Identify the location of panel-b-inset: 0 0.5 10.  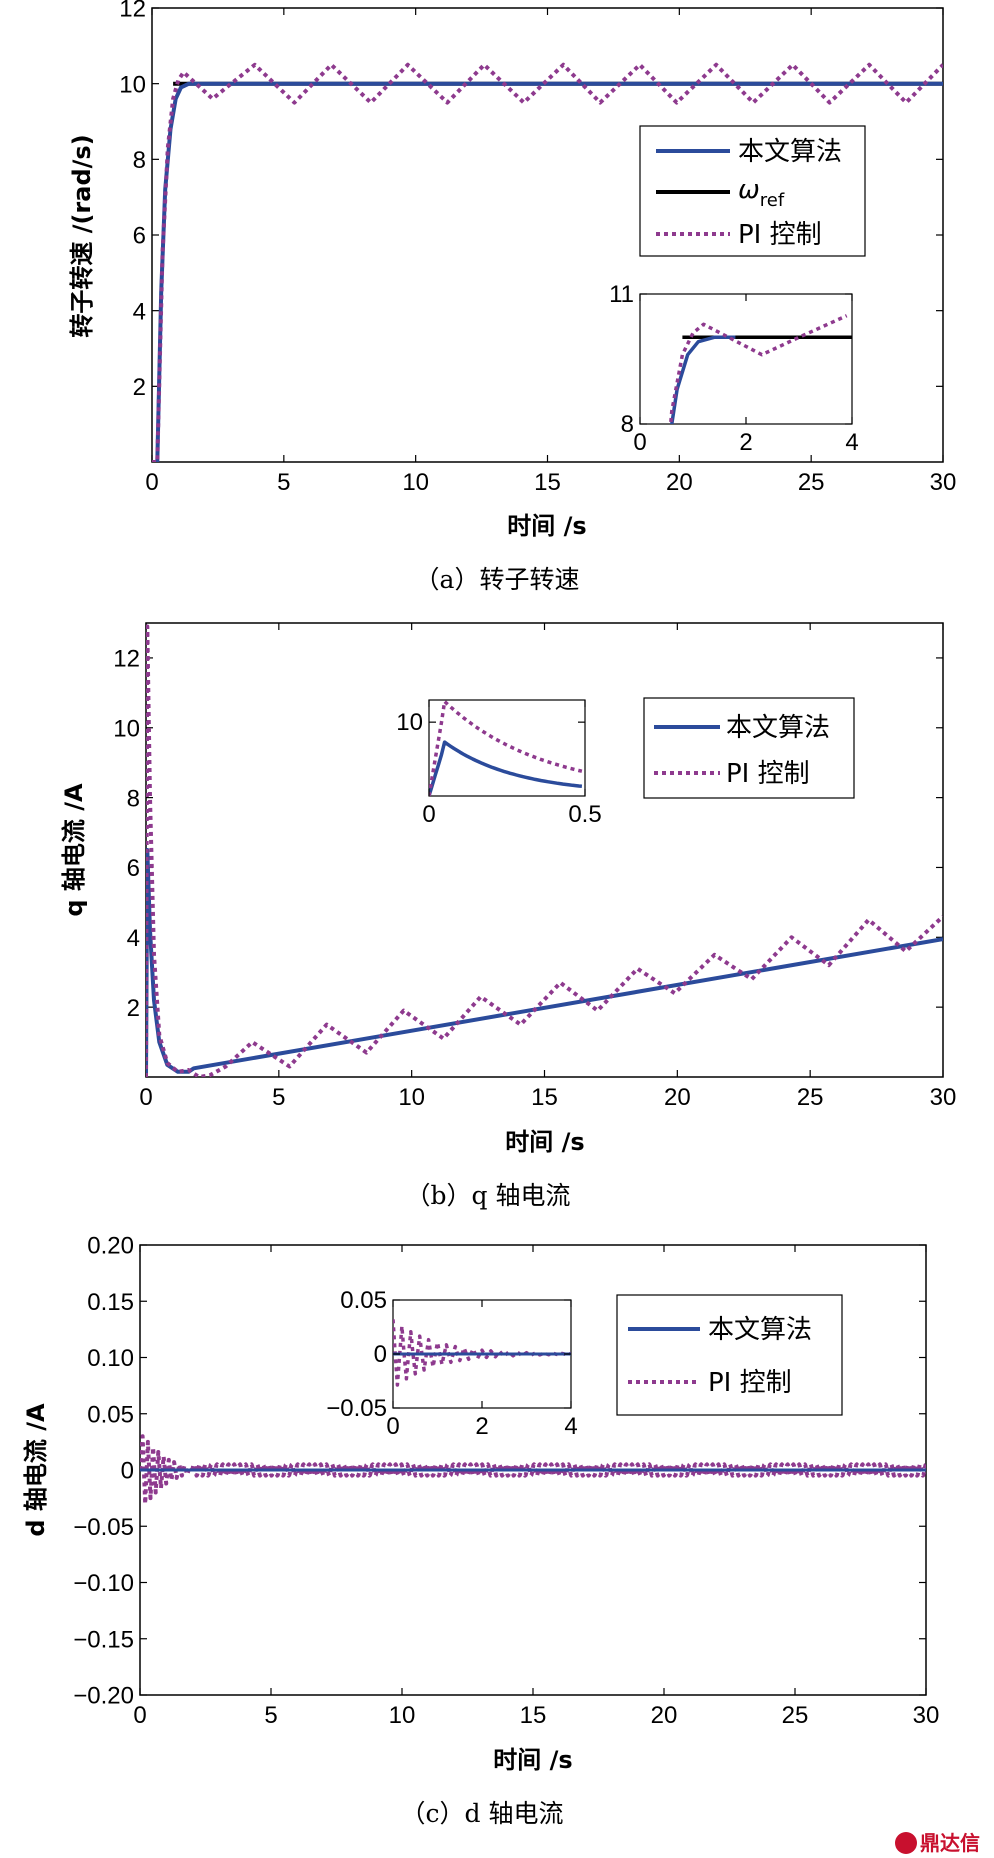
(499, 763).